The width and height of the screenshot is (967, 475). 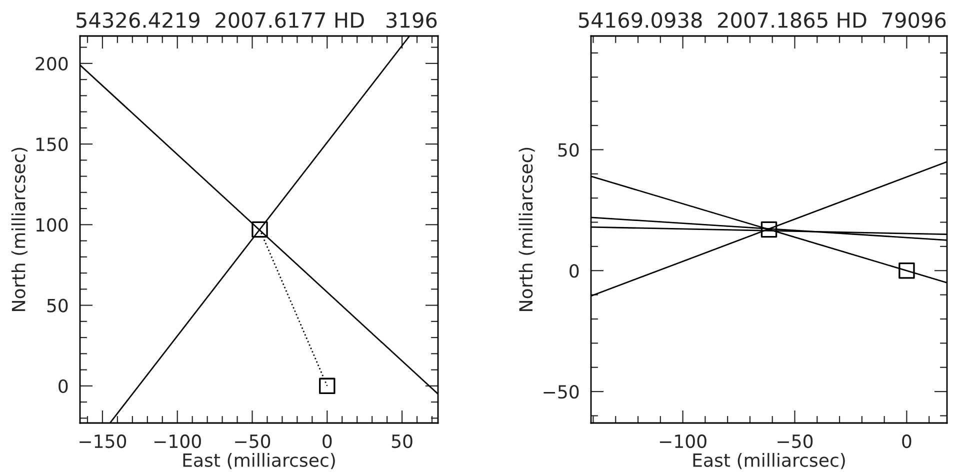 What do you see at coordinates (52, 225) in the screenshot?
I see `y-tick-label: 100` at bounding box center [52, 225].